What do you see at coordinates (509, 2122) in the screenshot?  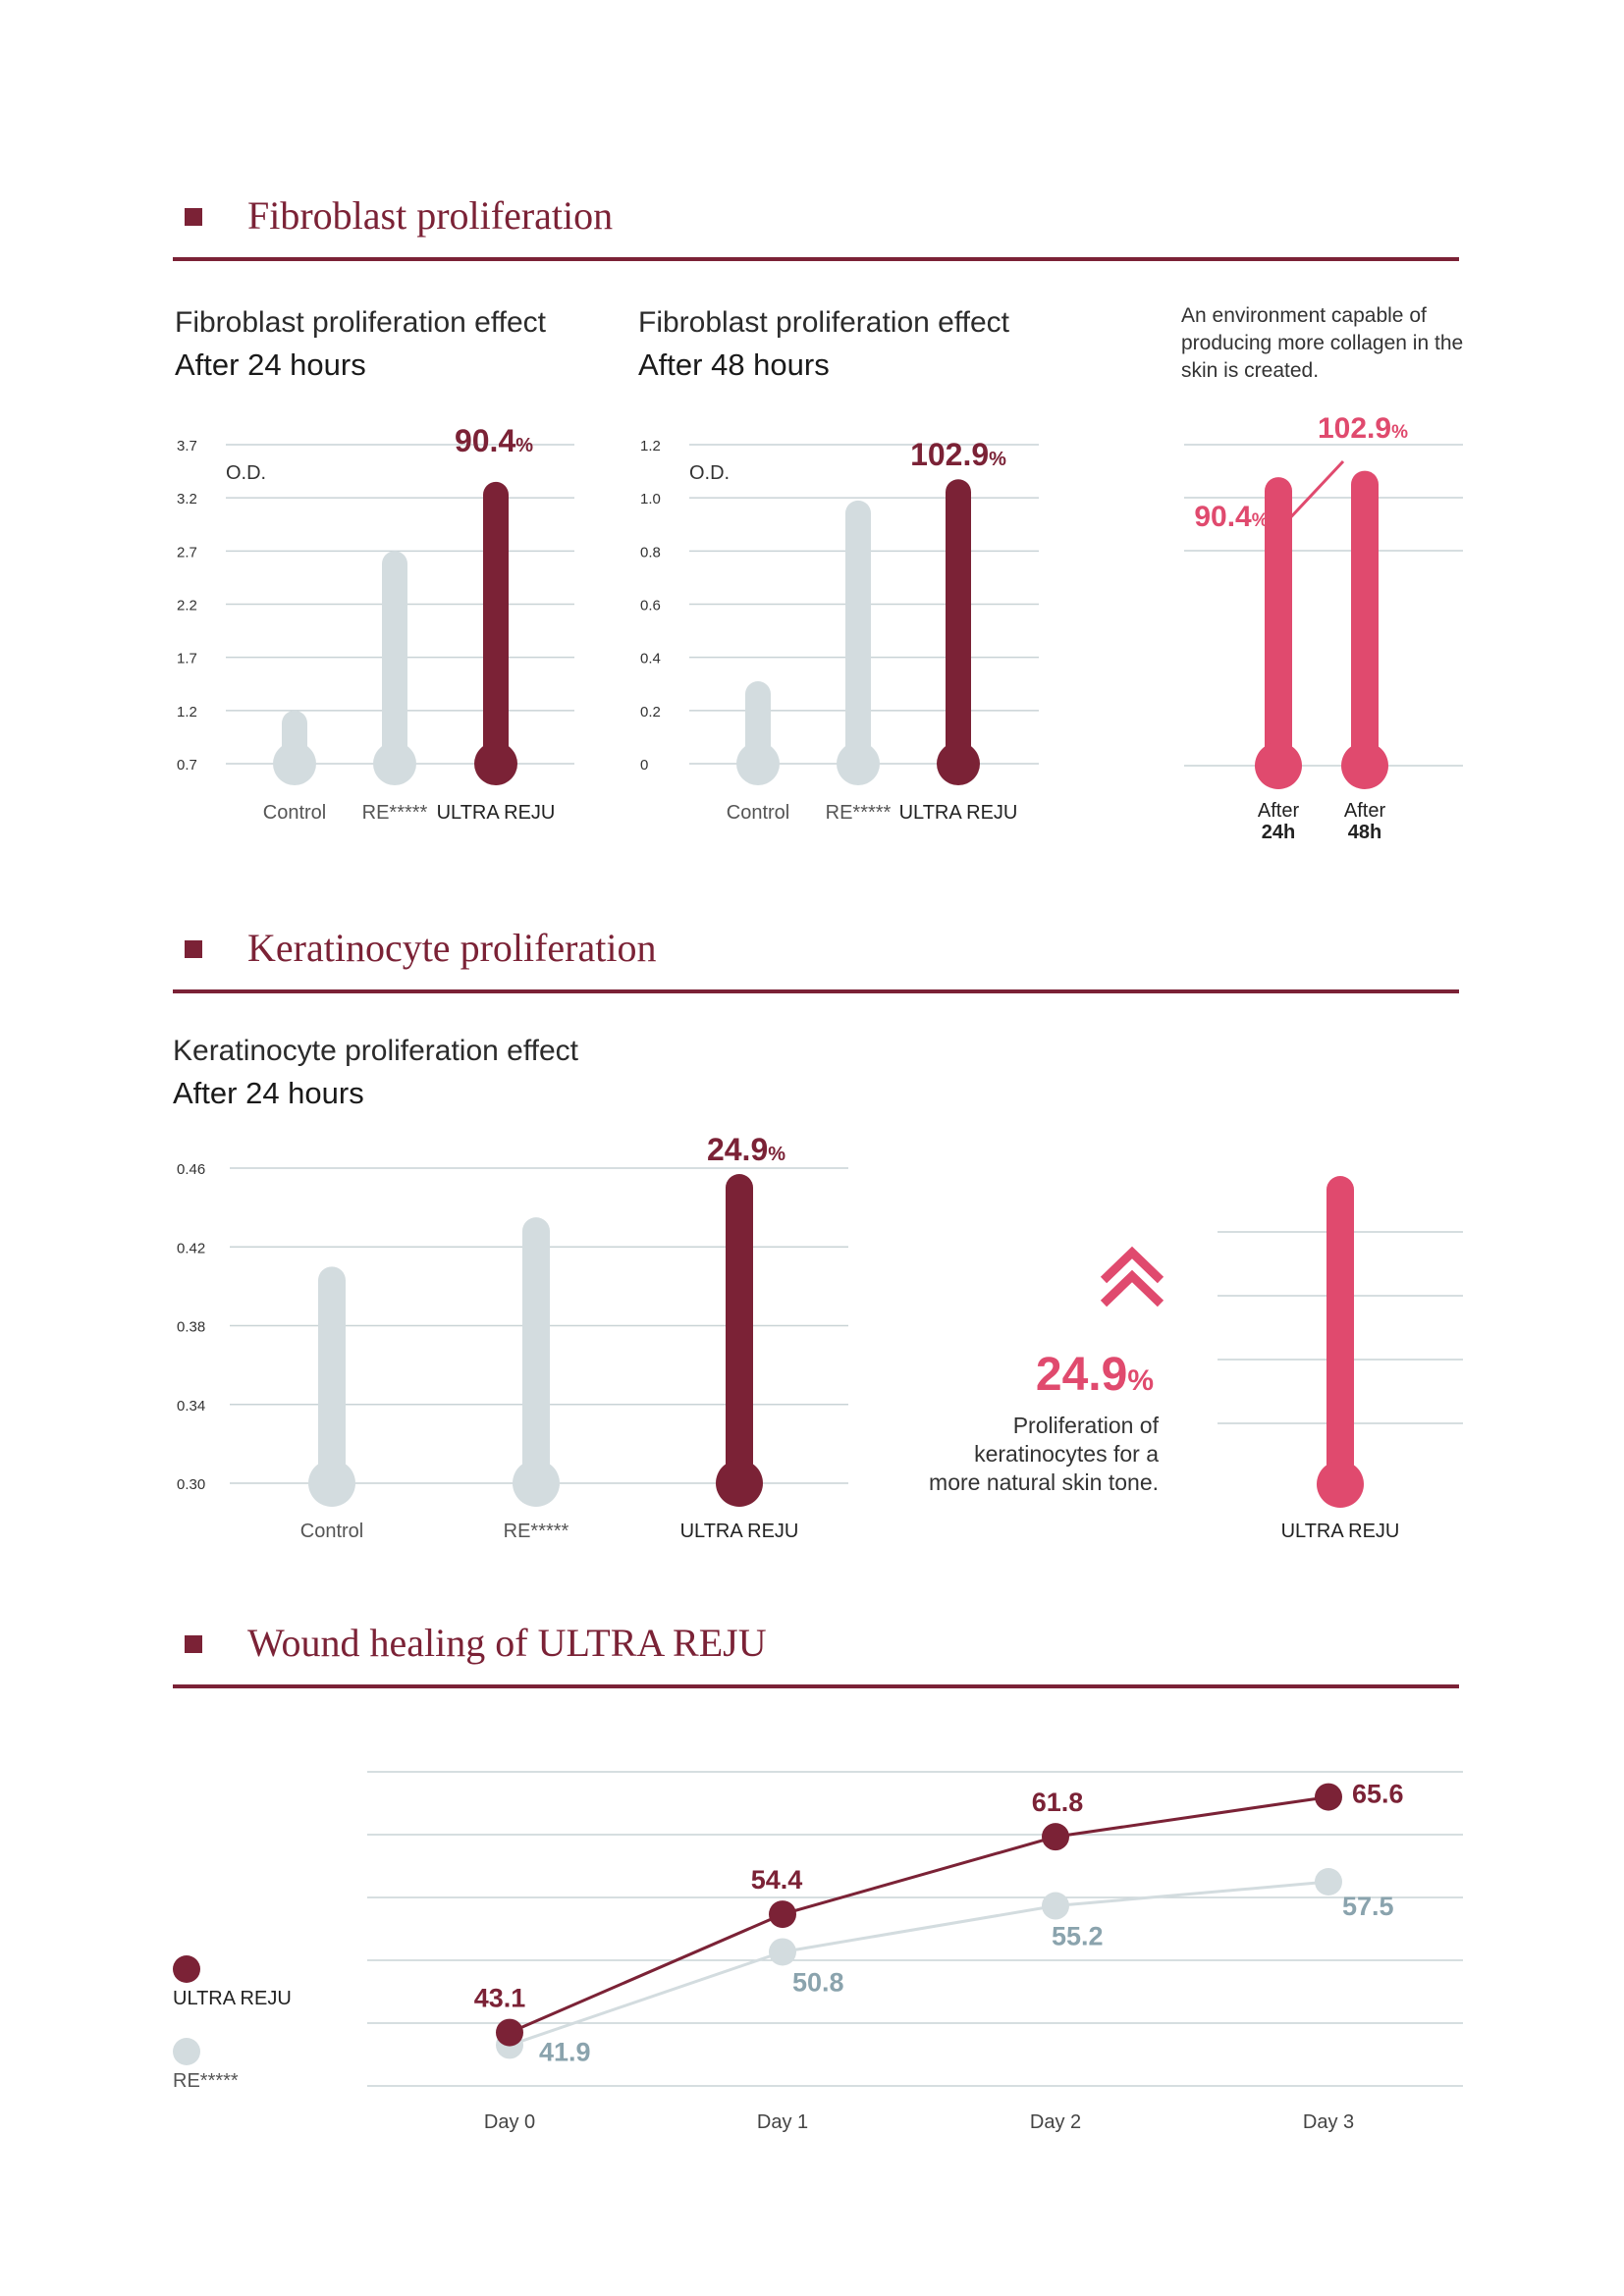 I see `x-tick-label: Day 0` at bounding box center [509, 2122].